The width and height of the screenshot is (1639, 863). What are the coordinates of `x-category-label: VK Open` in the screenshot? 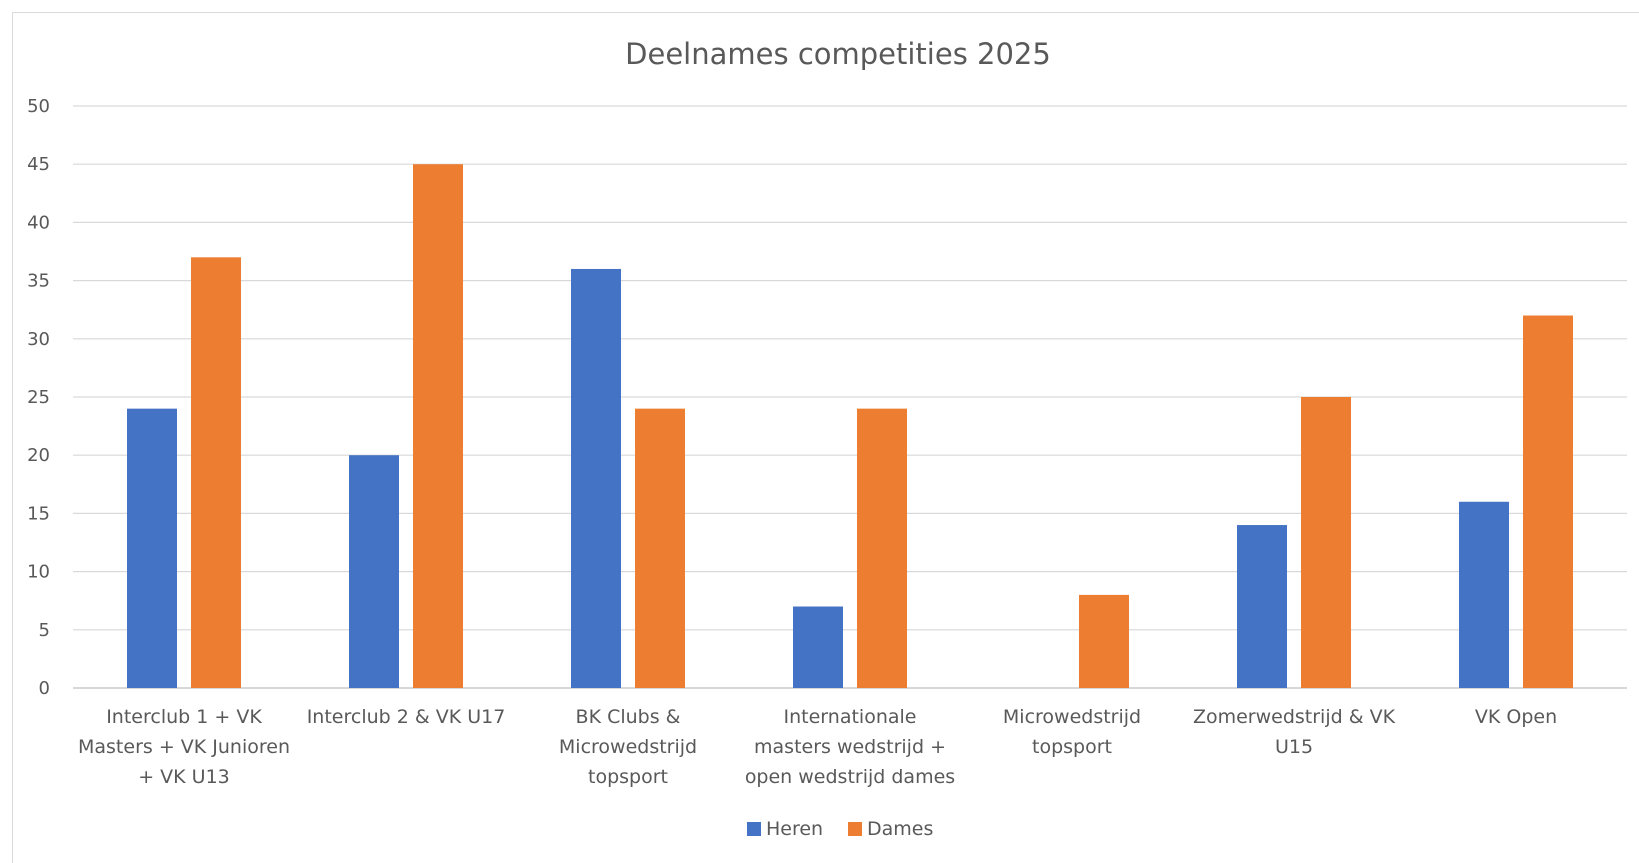 It's located at (1516, 717).